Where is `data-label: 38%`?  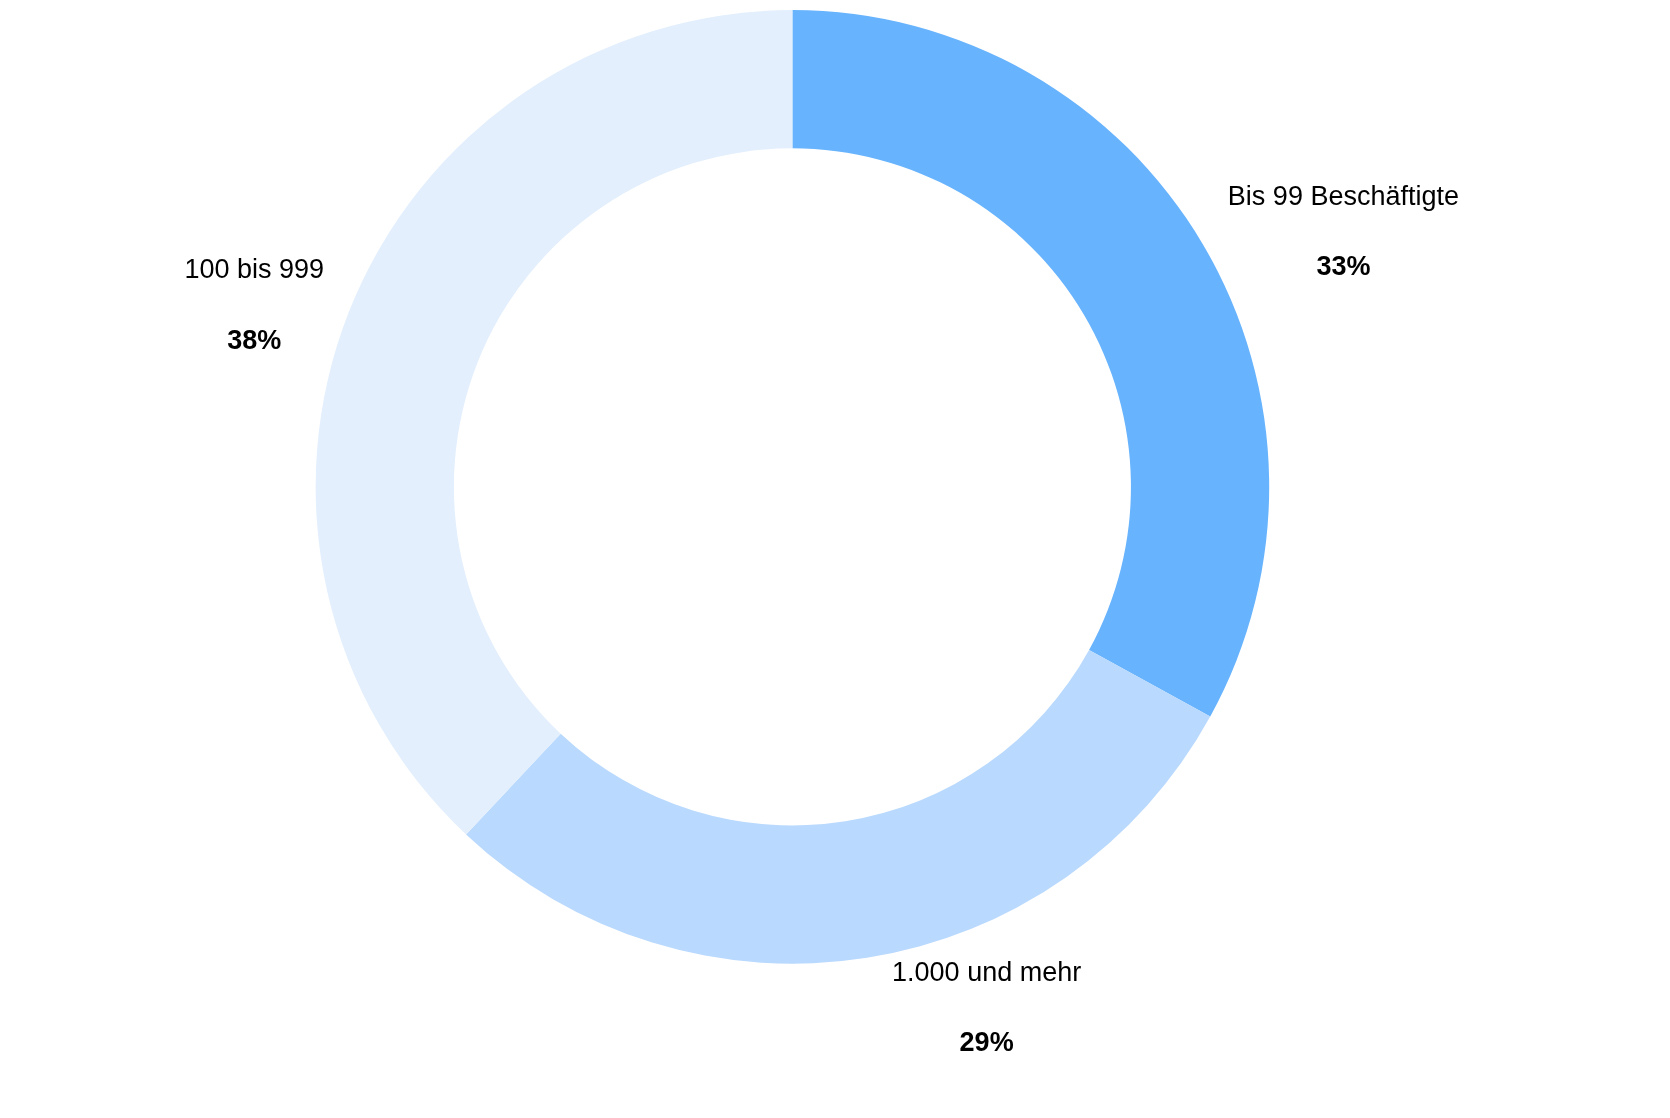
data-label: 38% is located at coordinates (254, 339).